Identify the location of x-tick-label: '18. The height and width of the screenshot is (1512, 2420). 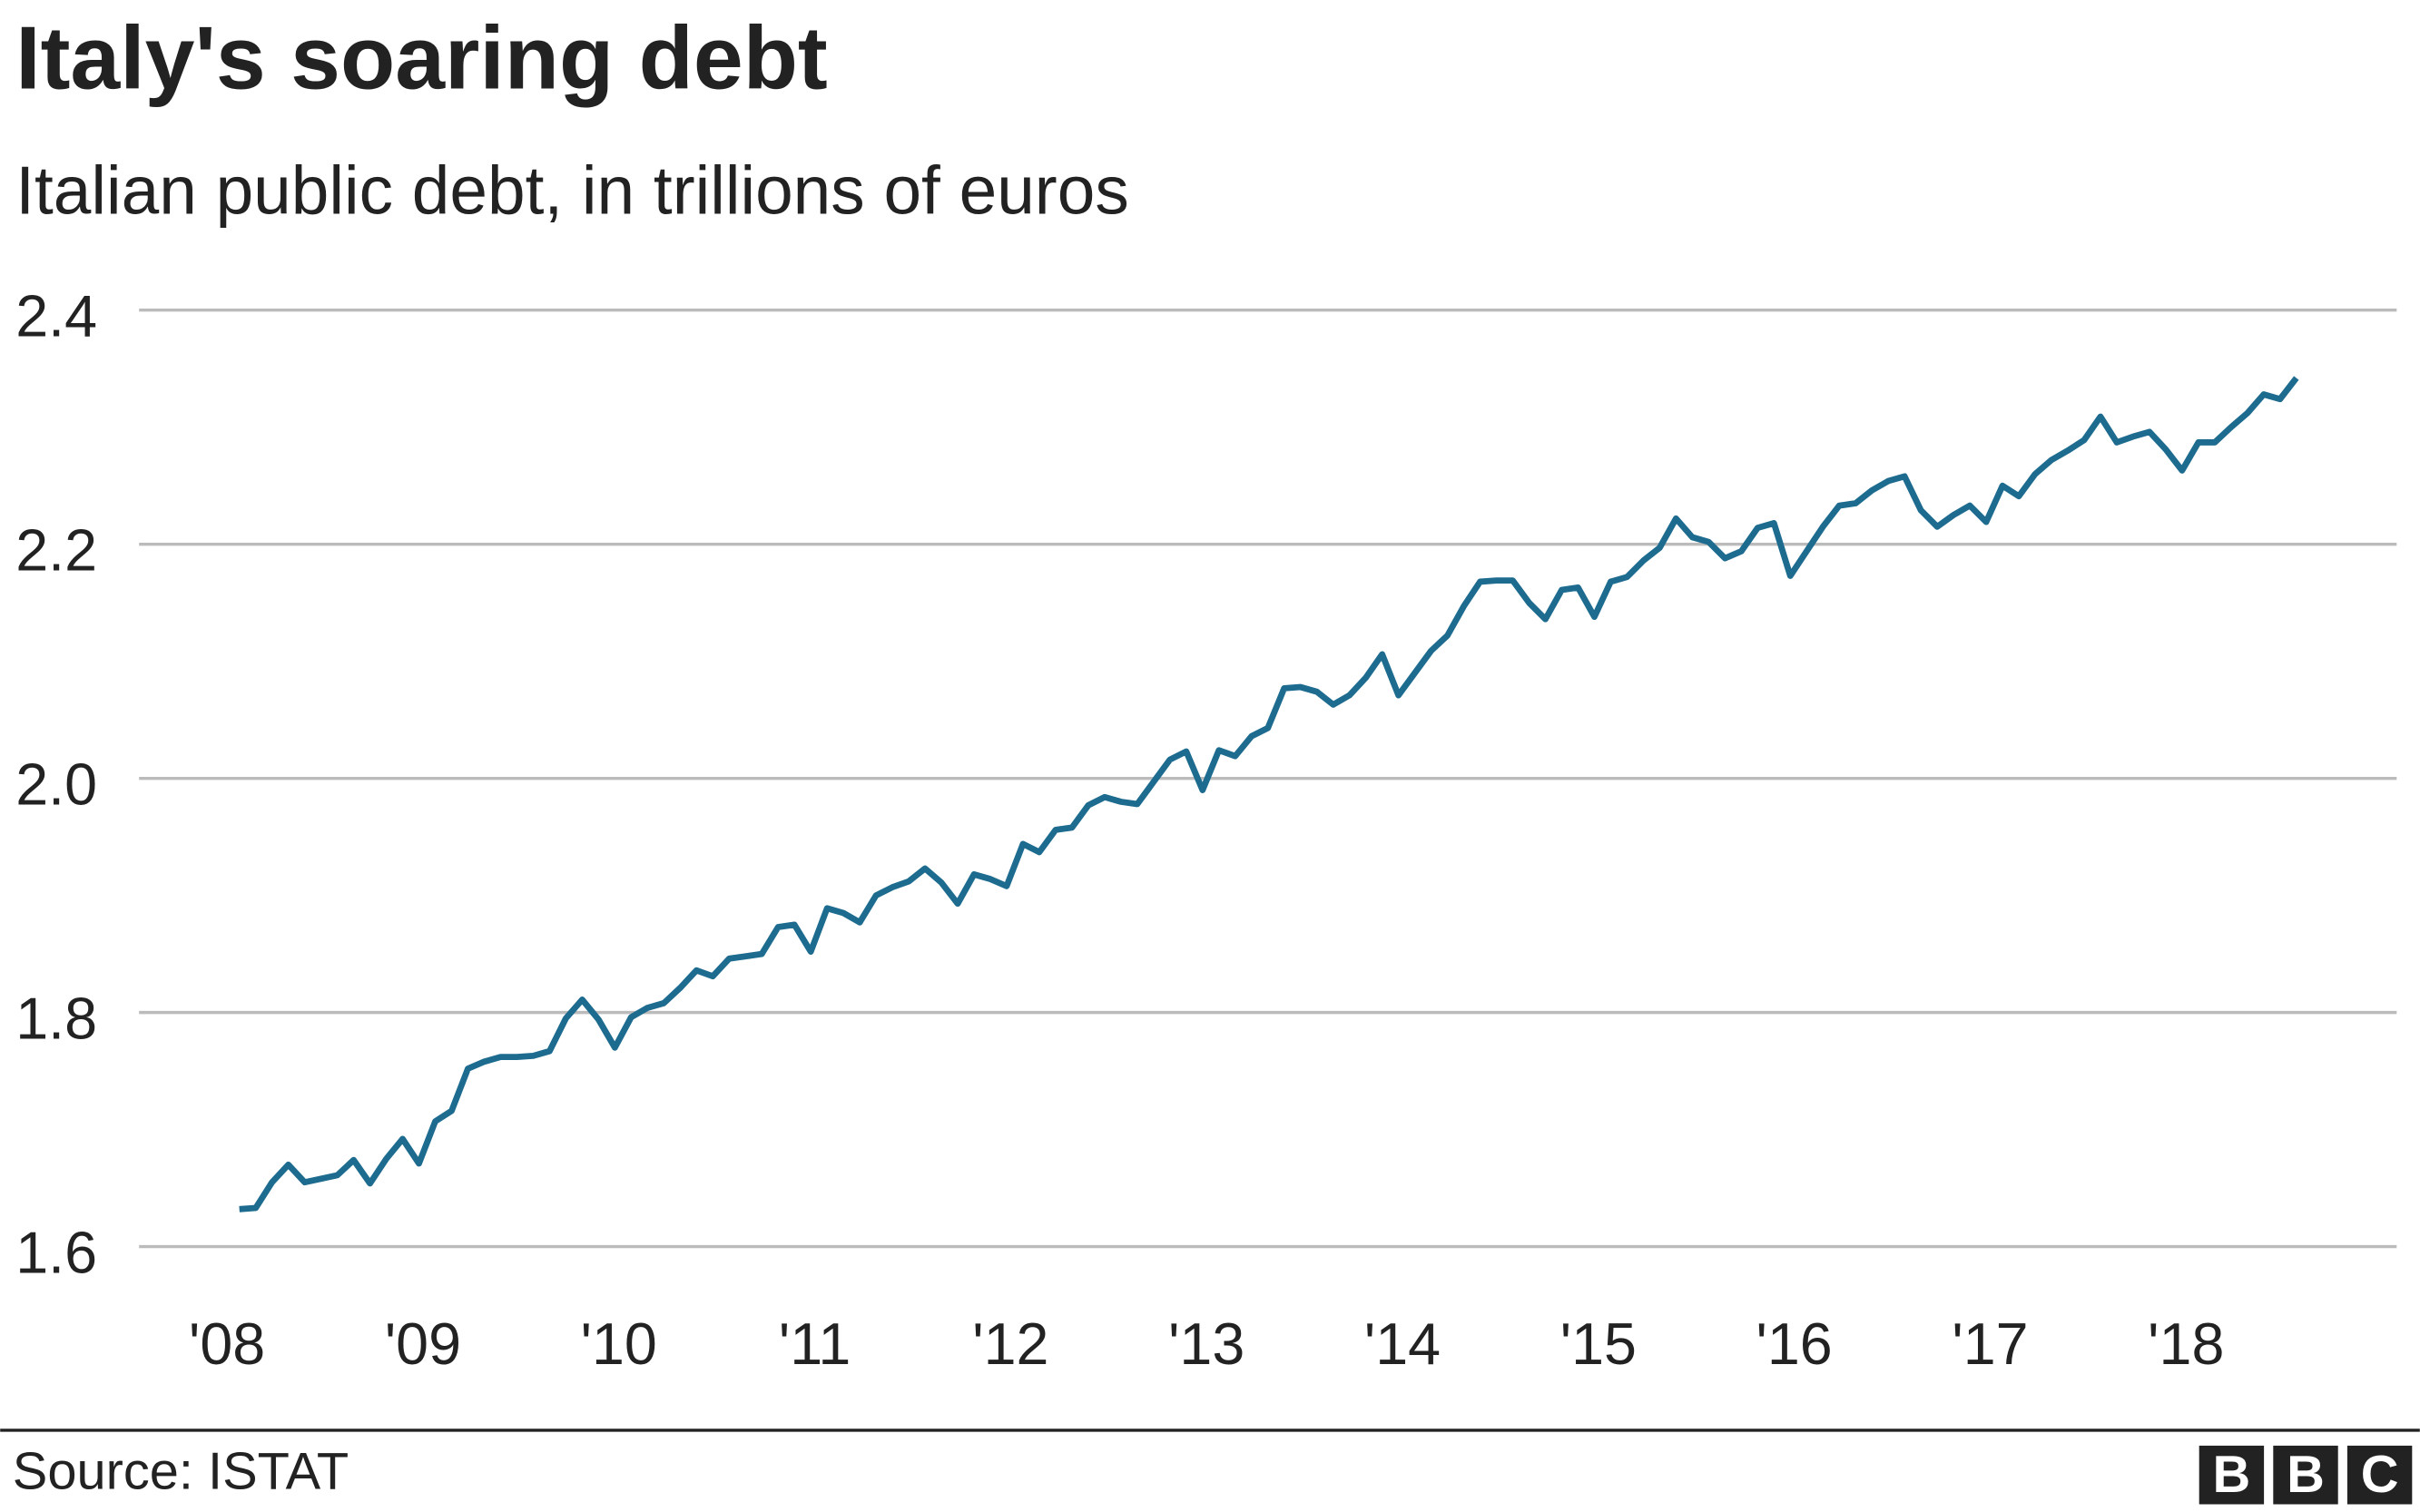
(2186, 1344).